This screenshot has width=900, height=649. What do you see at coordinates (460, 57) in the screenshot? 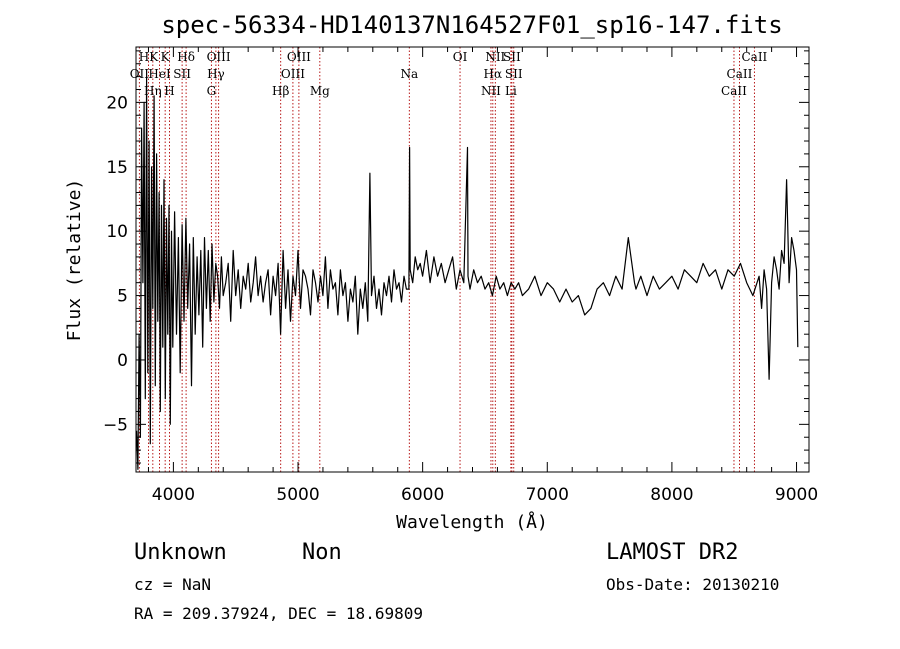
I see `line-label-16: OI` at bounding box center [460, 57].